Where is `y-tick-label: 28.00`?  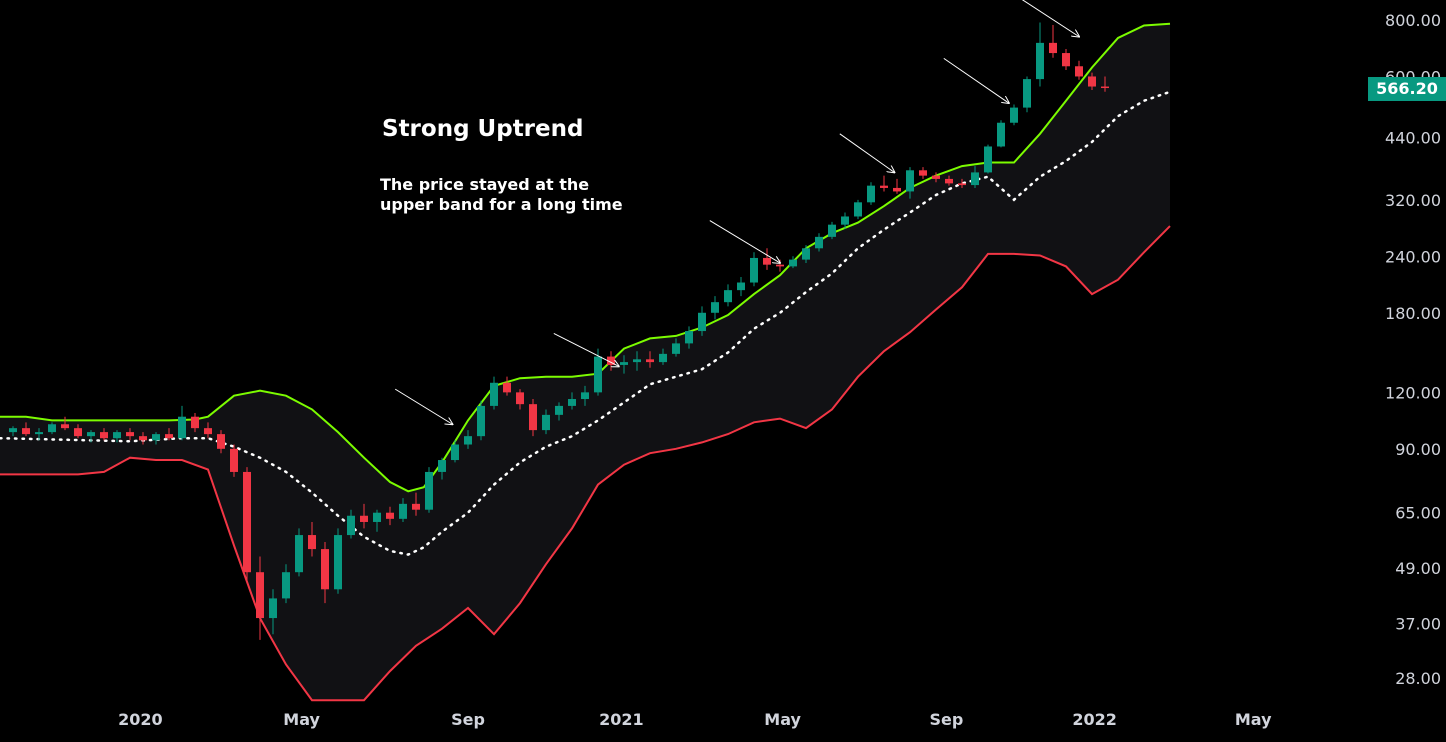 y-tick-label: 28.00 is located at coordinates (1418, 678).